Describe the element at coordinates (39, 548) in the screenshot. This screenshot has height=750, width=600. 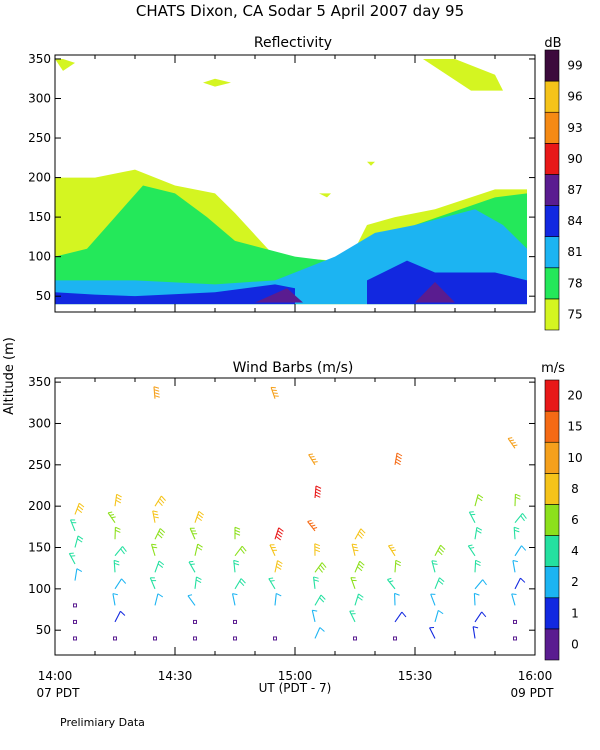
I see `wind-y-tick-label: 150` at that location.